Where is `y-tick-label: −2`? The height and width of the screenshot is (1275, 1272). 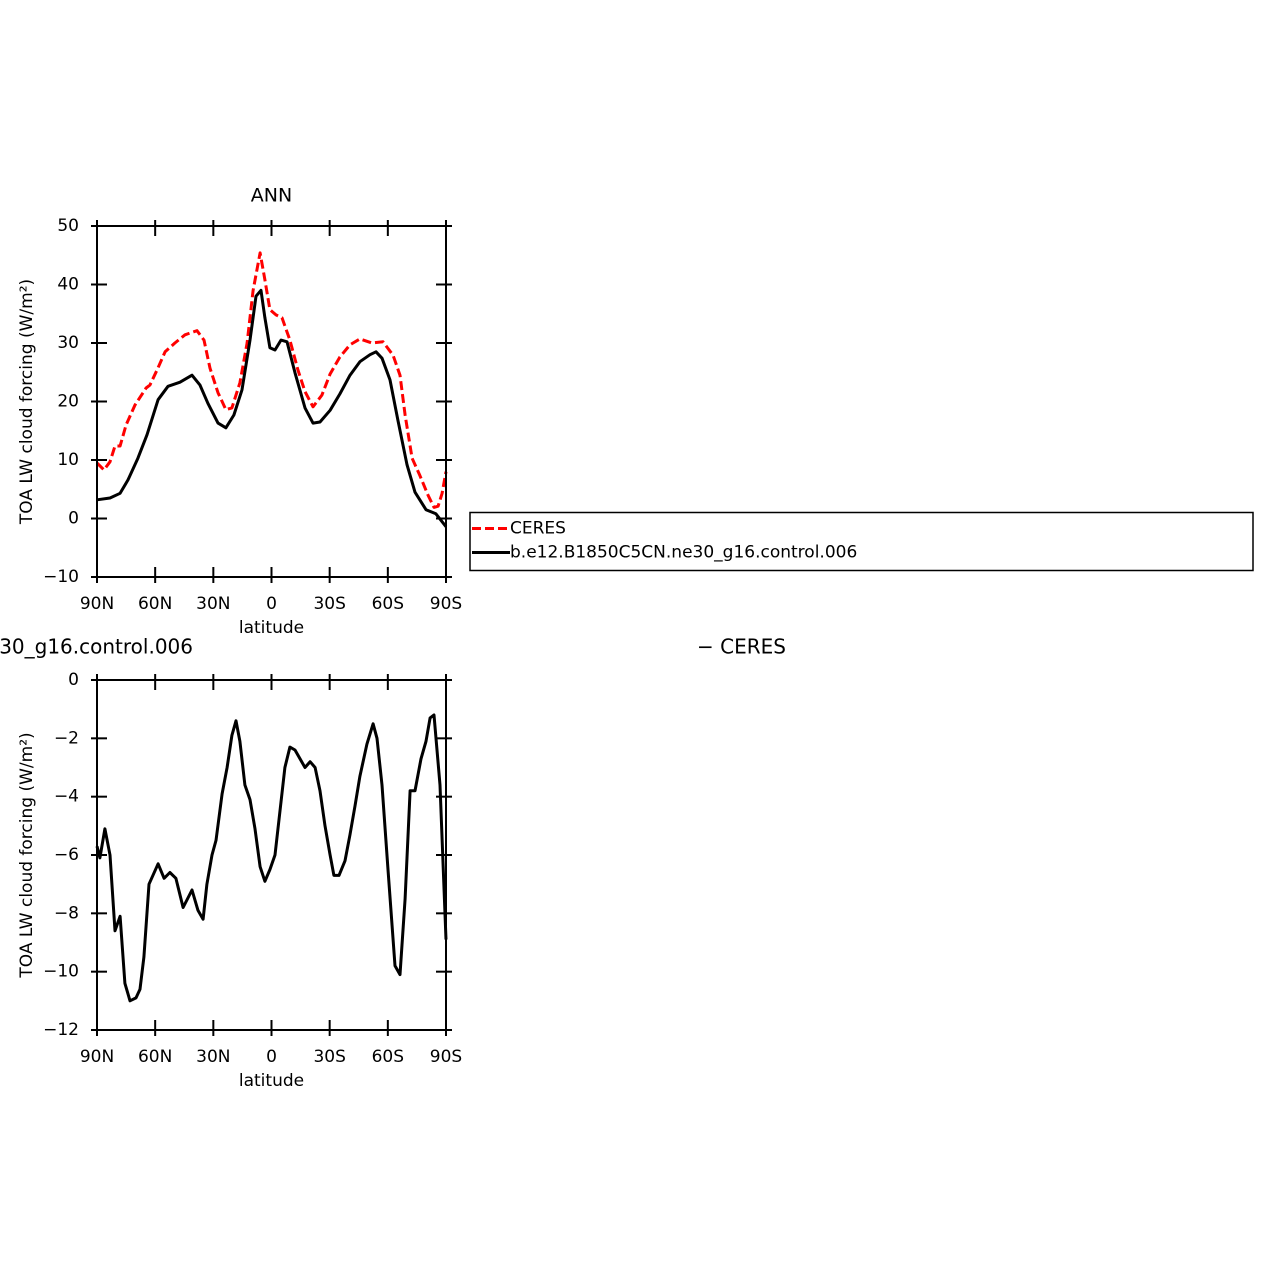 y-tick-label: −2 is located at coordinates (66, 738).